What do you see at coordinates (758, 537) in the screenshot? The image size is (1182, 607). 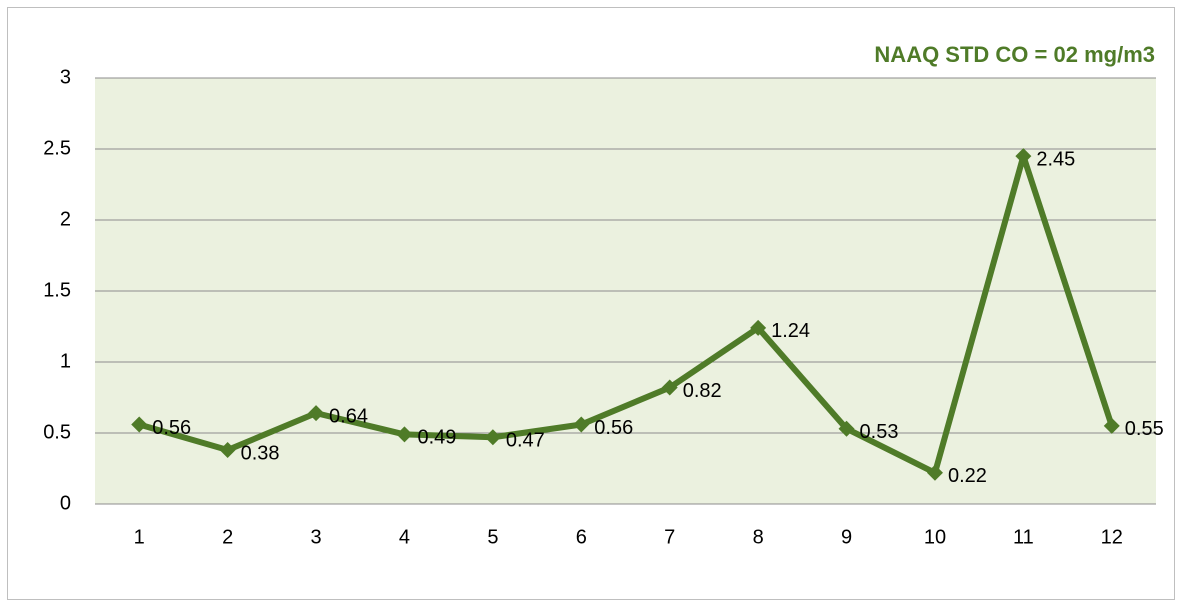 I see `x-tick-label: 8` at bounding box center [758, 537].